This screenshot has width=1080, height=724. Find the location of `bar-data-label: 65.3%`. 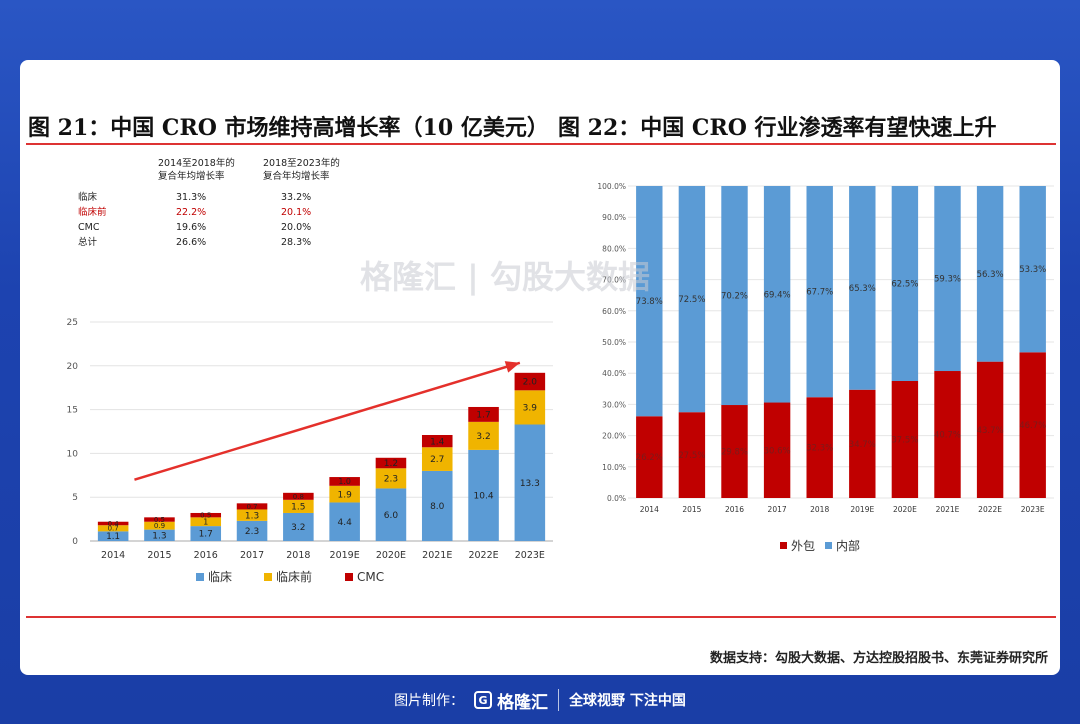

bar-data-label: 65.3% is located at coordinates (862, 289).